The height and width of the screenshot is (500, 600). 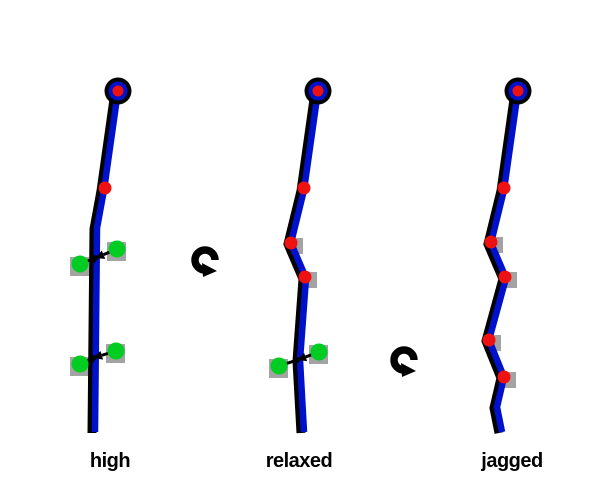 What do you see at coordinates (110, 461) in the screenshot?
I see `panel-label-high: high` at bounding box center [110, 461].